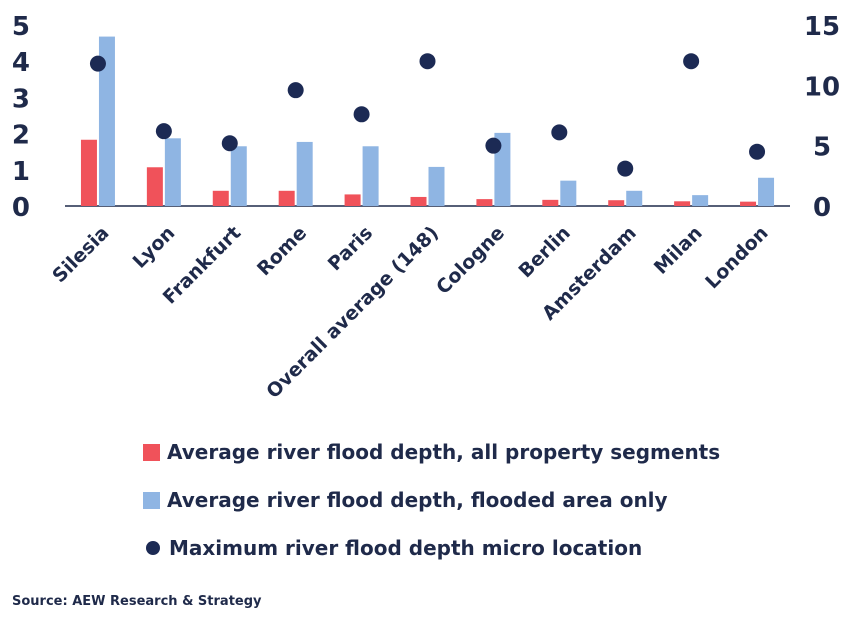 The image size is (860, 624). What do you see at coordinates (154, 247) in the screenshot?
I see `x-category-label: Lyon` at bounding box center [154, 247].